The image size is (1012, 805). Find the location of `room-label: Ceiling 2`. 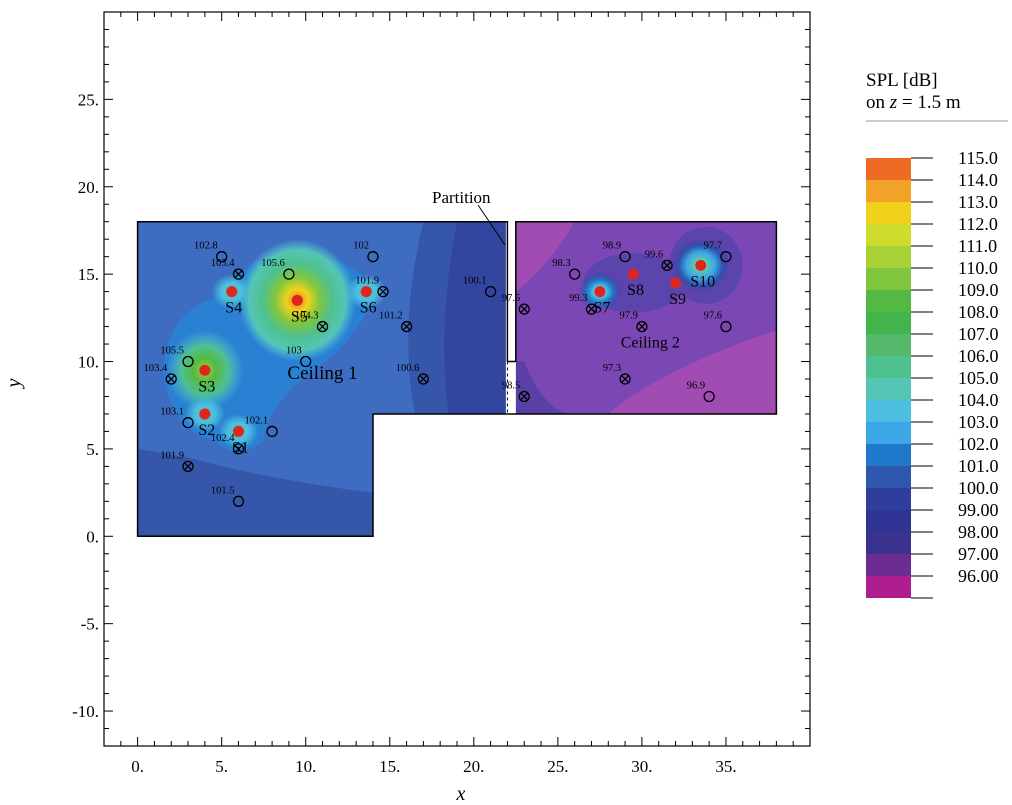

room-label: Ceiling 2 is located at coordinates (650, 343).